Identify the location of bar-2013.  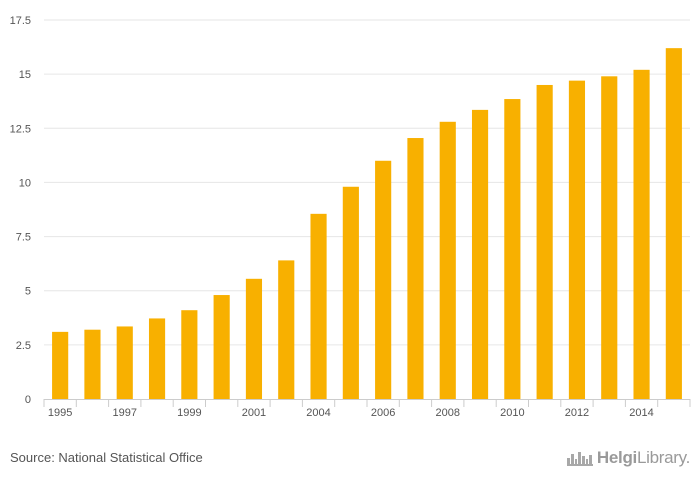
(609, 238).